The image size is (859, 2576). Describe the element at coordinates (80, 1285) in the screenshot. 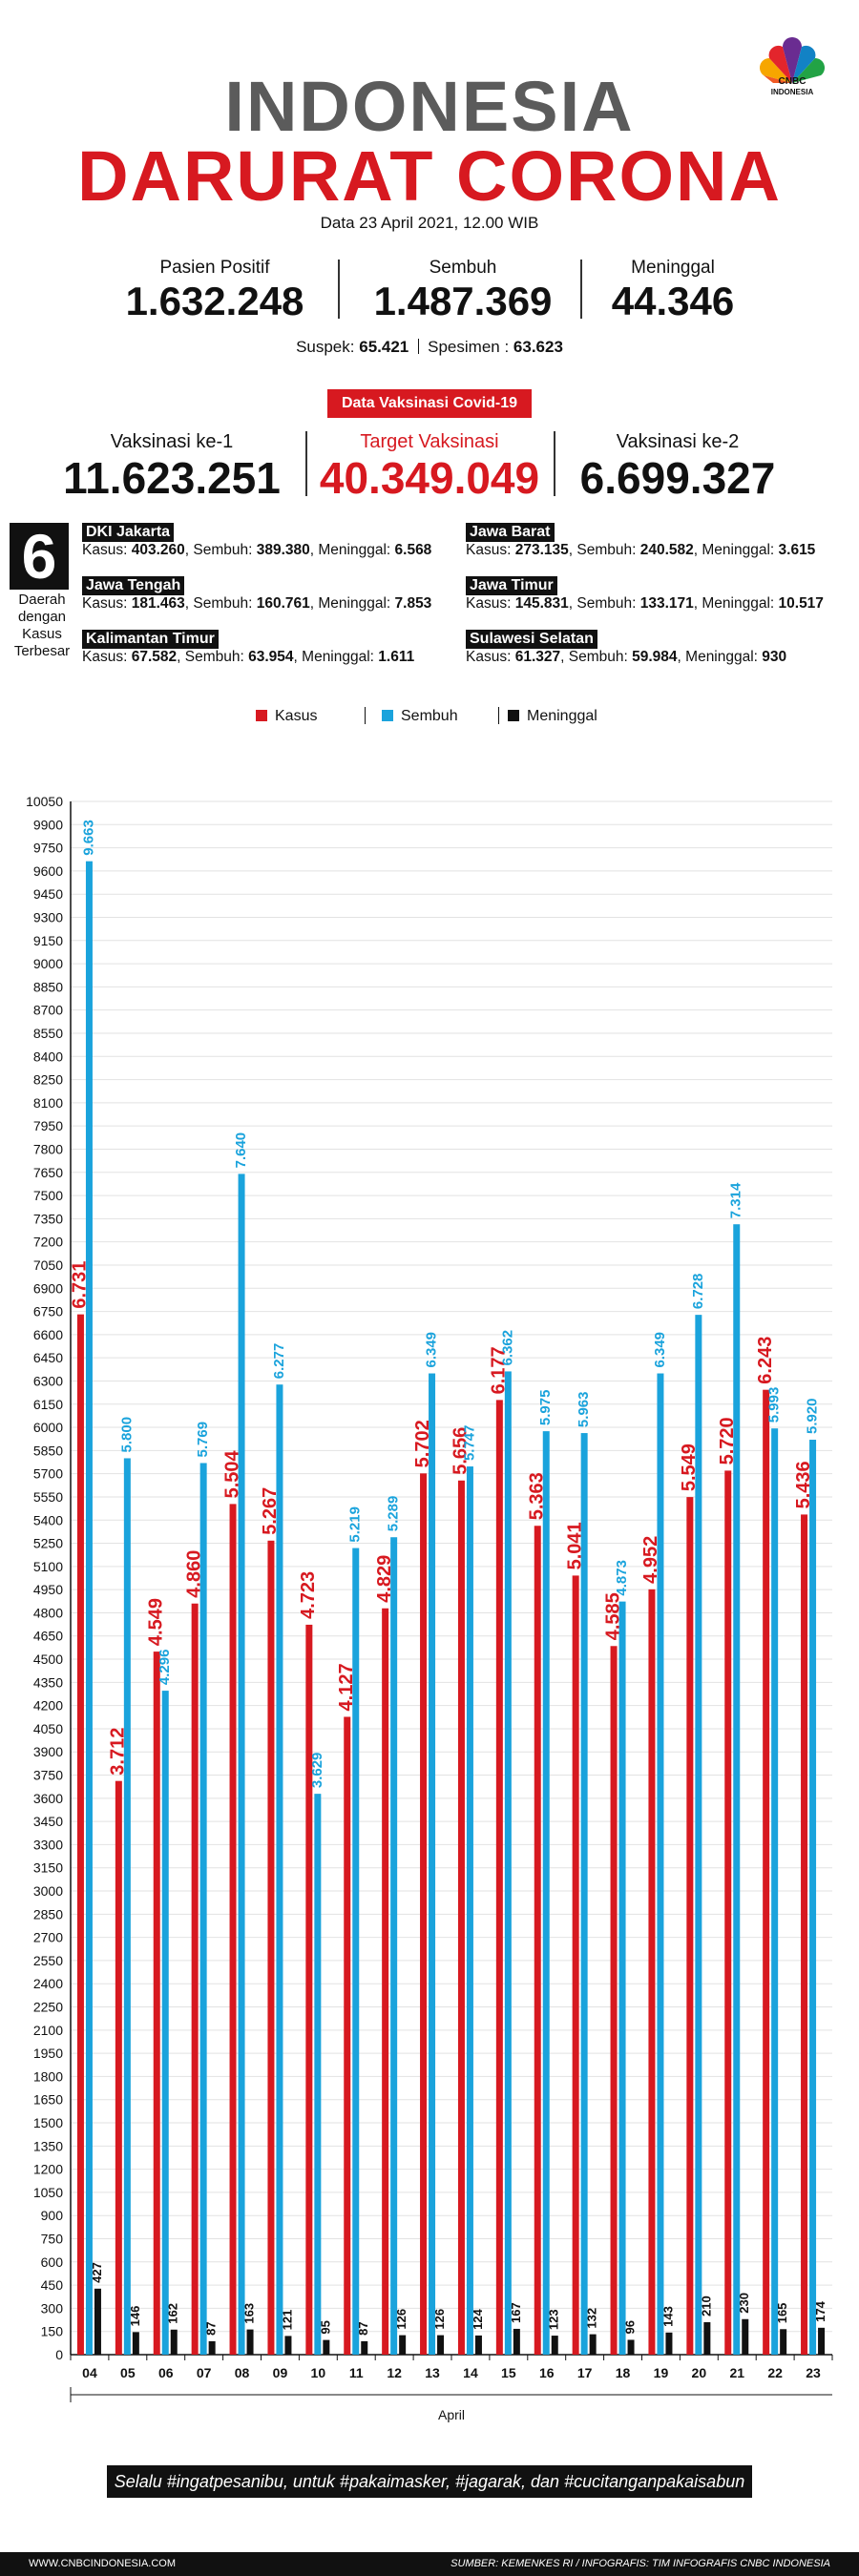

I see `bar-label-kasus: 6.731` at that location.